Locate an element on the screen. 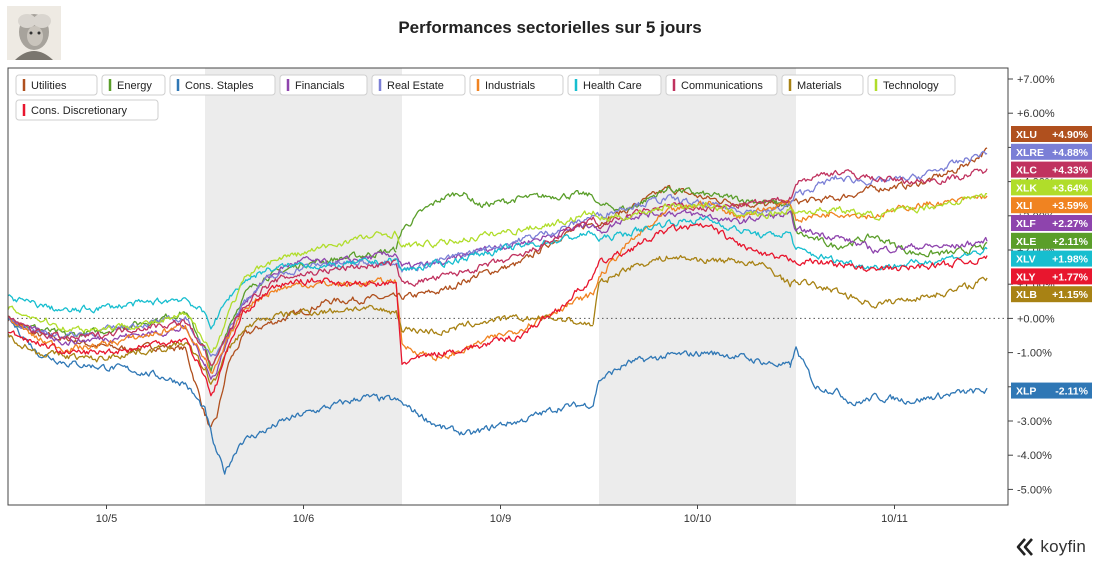  value-tag-xly is located at coordinates (1051, 276).